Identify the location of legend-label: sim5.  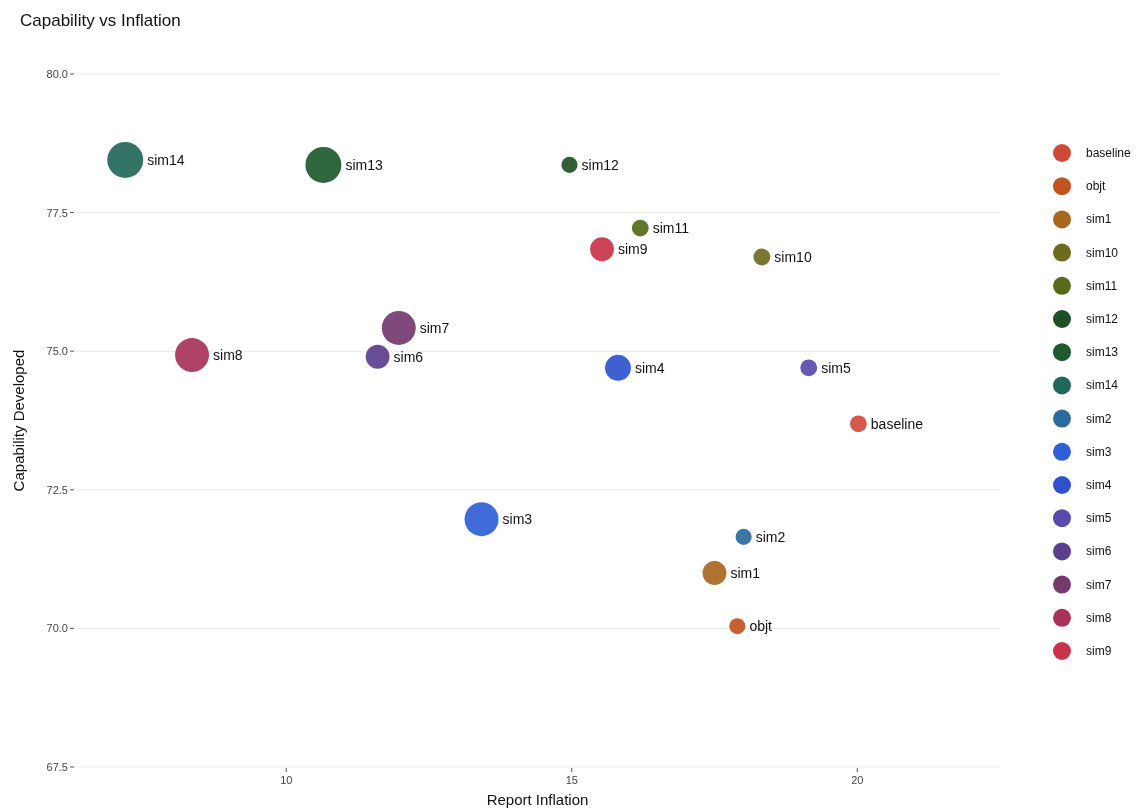
(1099, 518).